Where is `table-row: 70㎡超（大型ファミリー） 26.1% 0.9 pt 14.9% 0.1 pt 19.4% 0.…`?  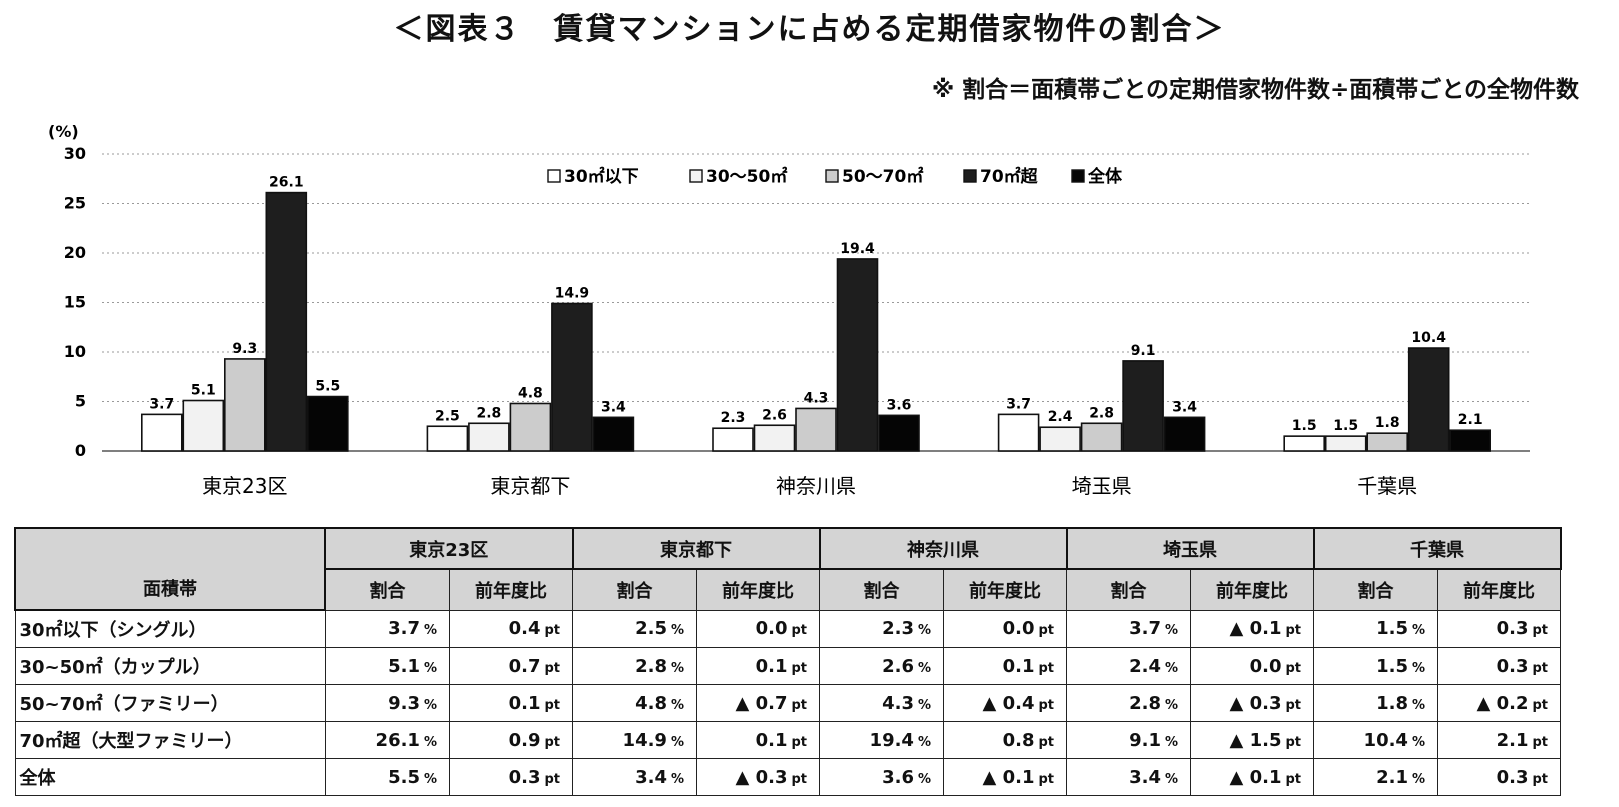
table-row: 70㎡超（大型ファミリー） 26.1% 0.9 pt 14.9% 0.1 pt 19.4% 0.… is located at coordinates (787, 740).